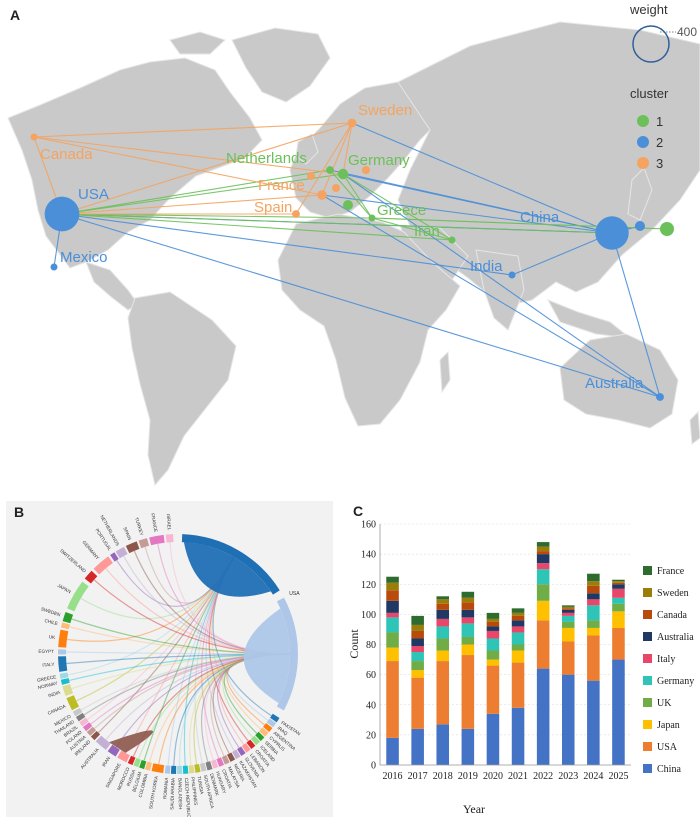  I want to click on chord-arc-tunisia, so click(197, 768).